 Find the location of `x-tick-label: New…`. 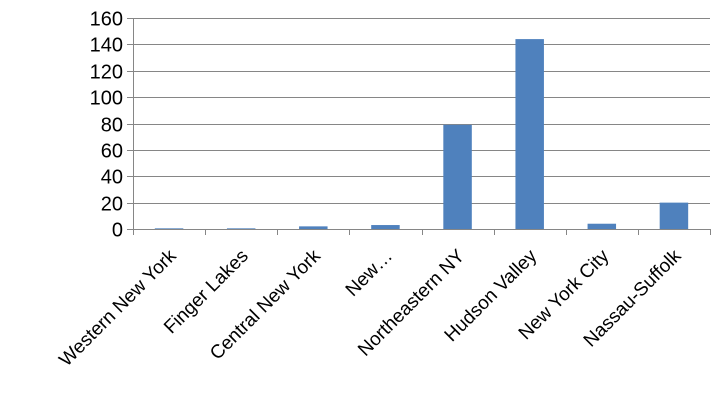

x-tick-label: New… is located at coordinates (369, 273).